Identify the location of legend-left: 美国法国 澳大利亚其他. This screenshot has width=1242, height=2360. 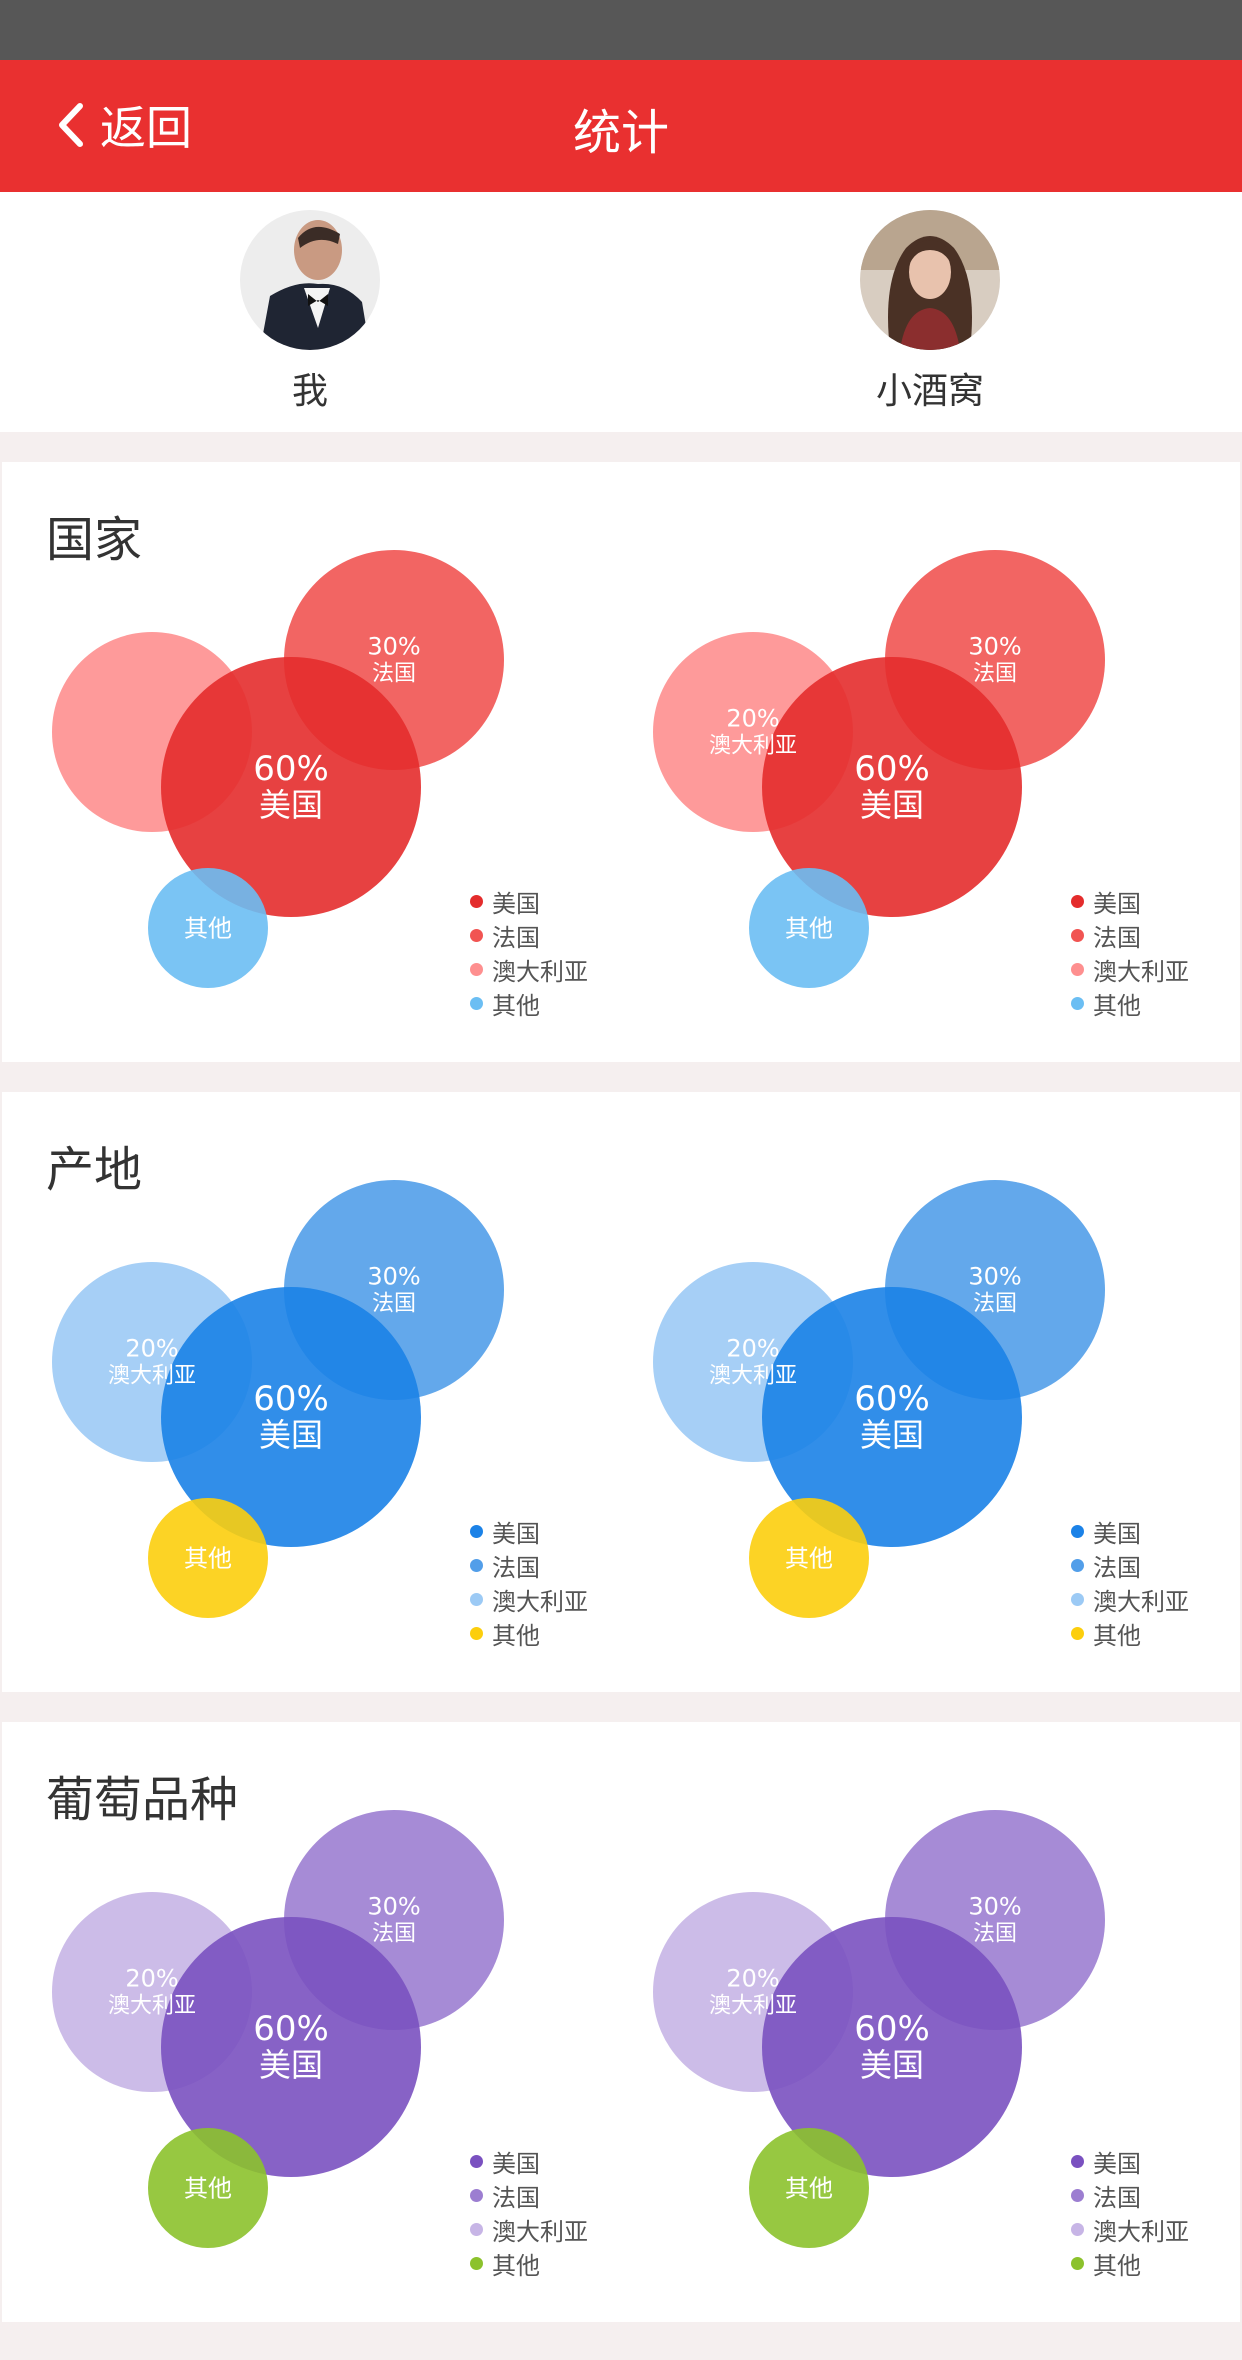
(540, 952).